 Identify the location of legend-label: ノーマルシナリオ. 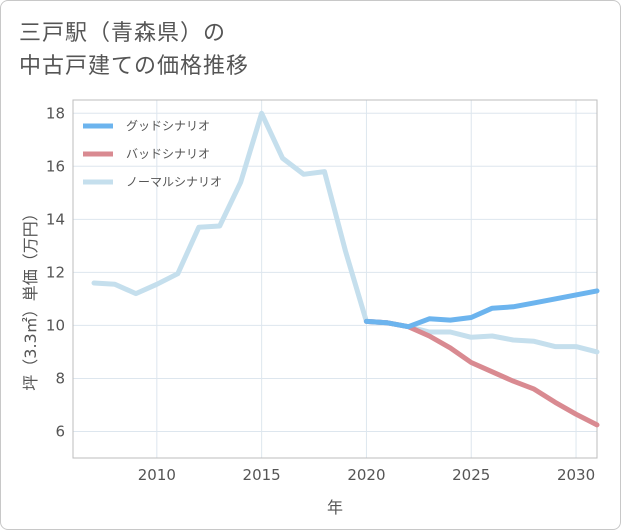
(174, 182).